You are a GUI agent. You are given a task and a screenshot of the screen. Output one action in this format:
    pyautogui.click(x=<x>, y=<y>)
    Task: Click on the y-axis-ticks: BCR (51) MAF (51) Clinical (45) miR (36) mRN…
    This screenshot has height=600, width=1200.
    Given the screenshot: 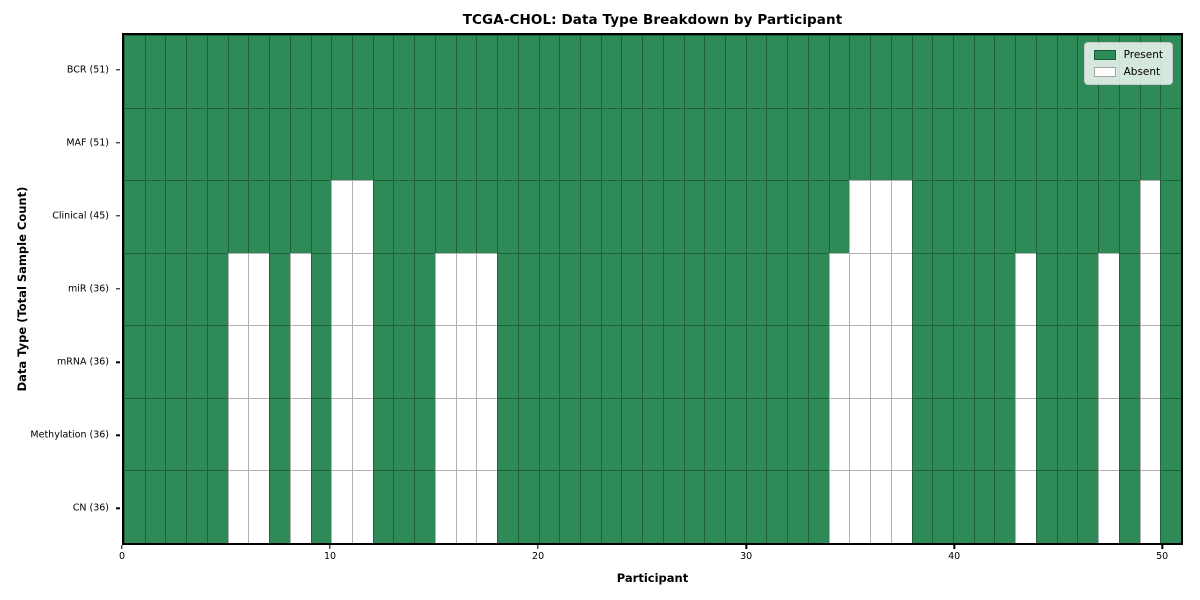 What is the action you would take?
    pyautogui.click(x=61, y=289)
    